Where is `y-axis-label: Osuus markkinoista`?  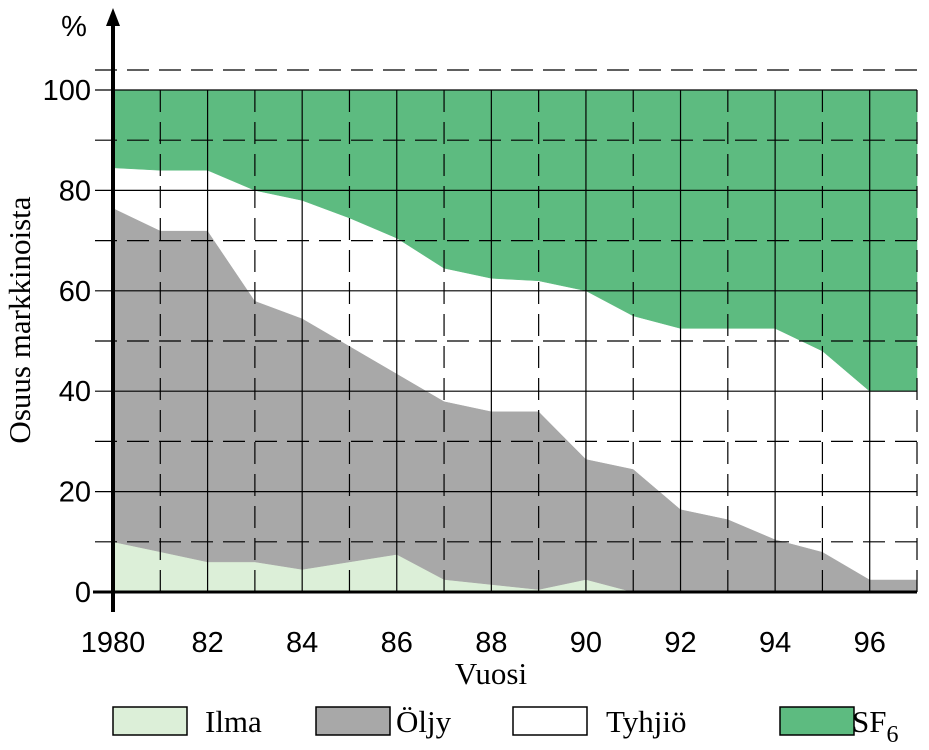 y-axis-label: Osuus markkinoista is located at coordinates (19, 319).